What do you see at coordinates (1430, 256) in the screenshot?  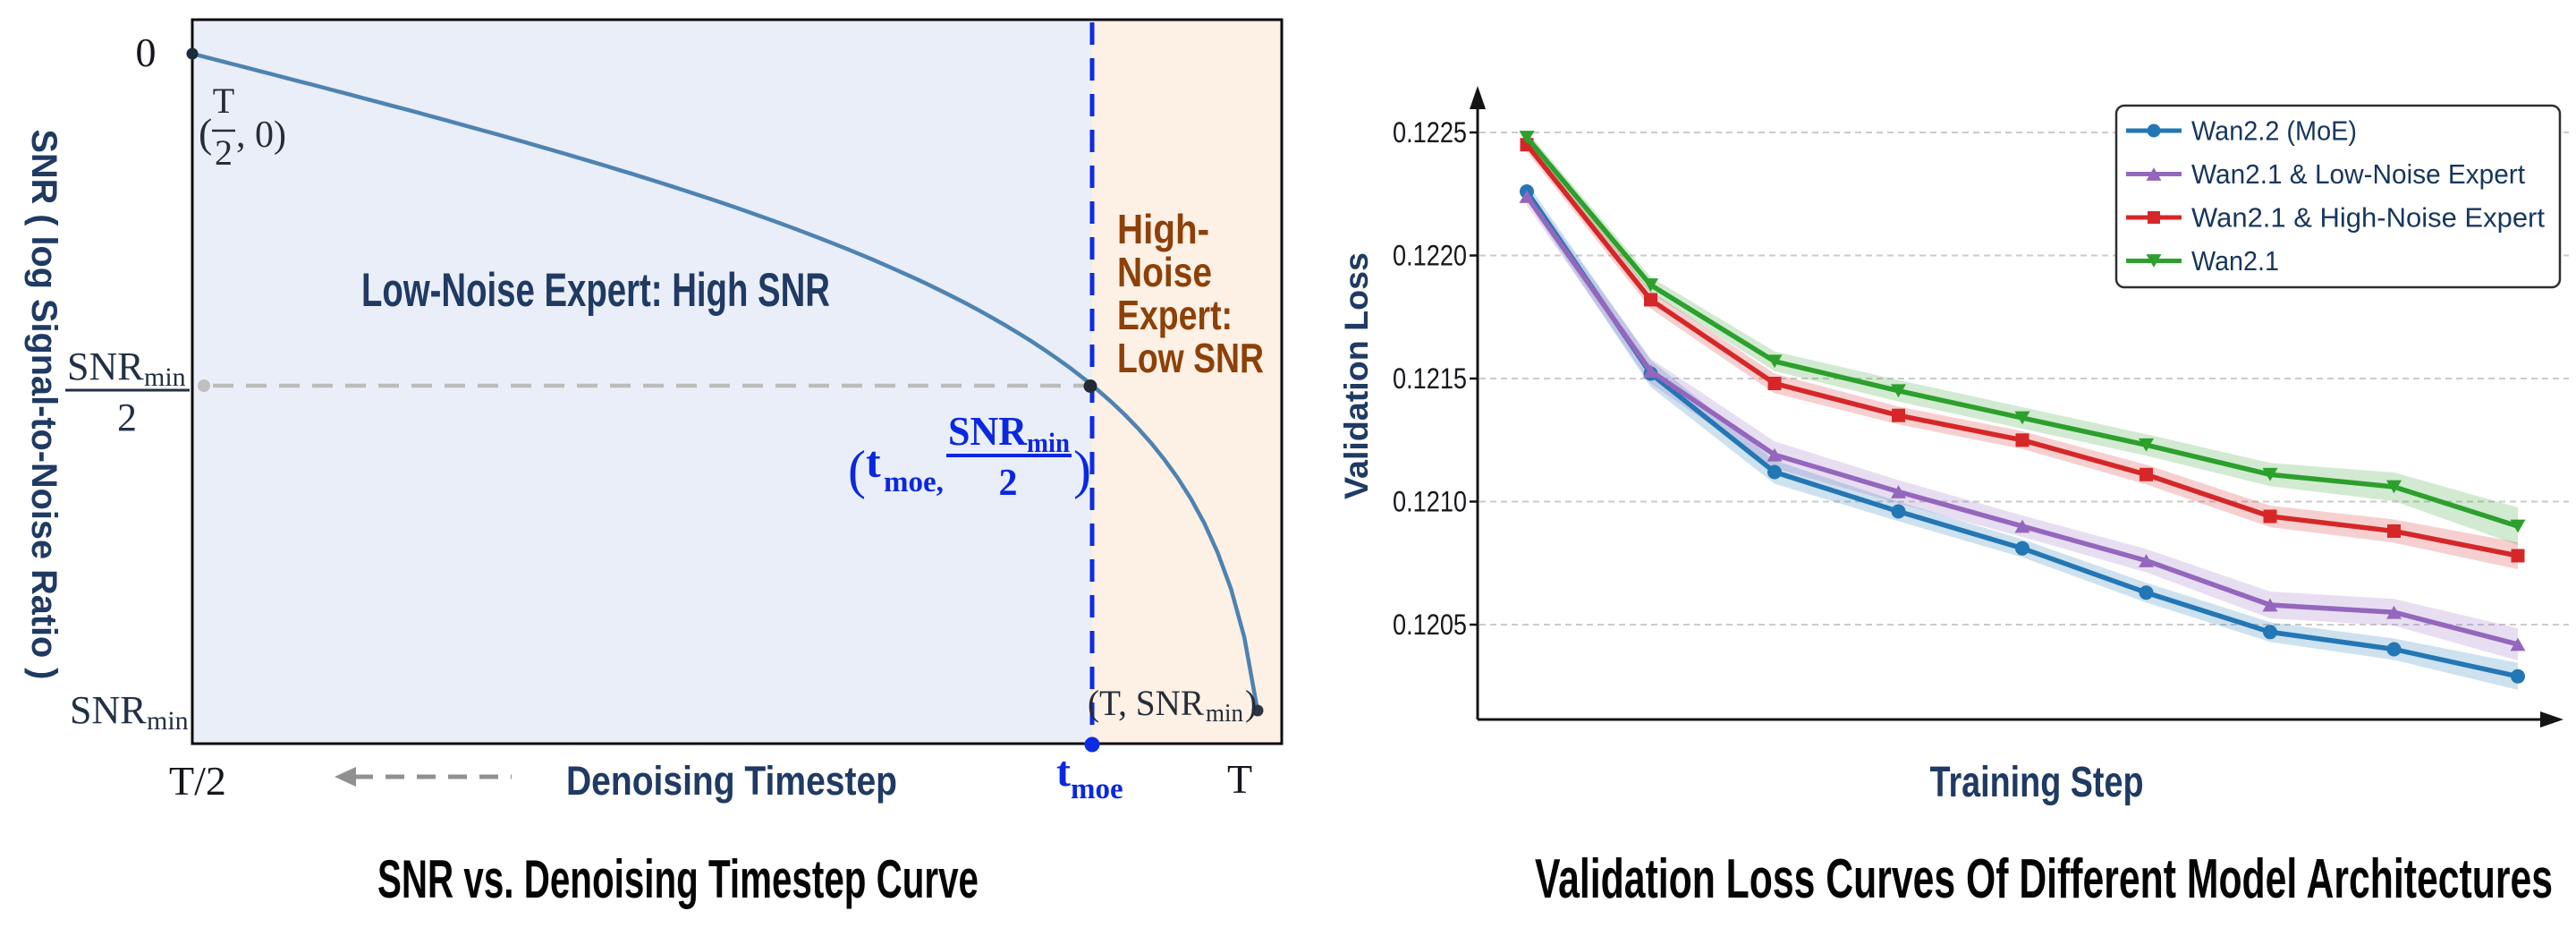 I see `svg-text: 0.1220` at bounding box center [1430, 256].